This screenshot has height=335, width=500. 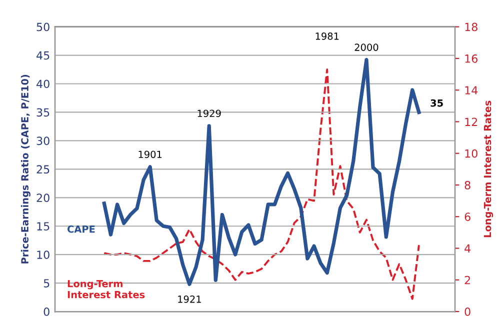 What do you see at coordinates (467, 312) in the screenshot?
I see `y2-tick-label: 0` at bounding box center [467, 312].